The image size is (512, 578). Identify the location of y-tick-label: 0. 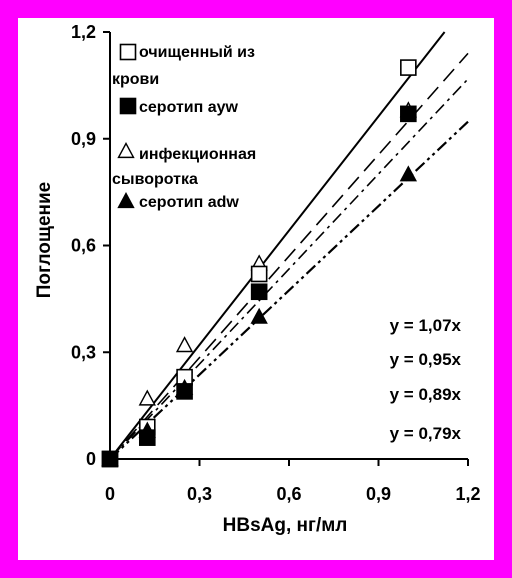
(91, 459).